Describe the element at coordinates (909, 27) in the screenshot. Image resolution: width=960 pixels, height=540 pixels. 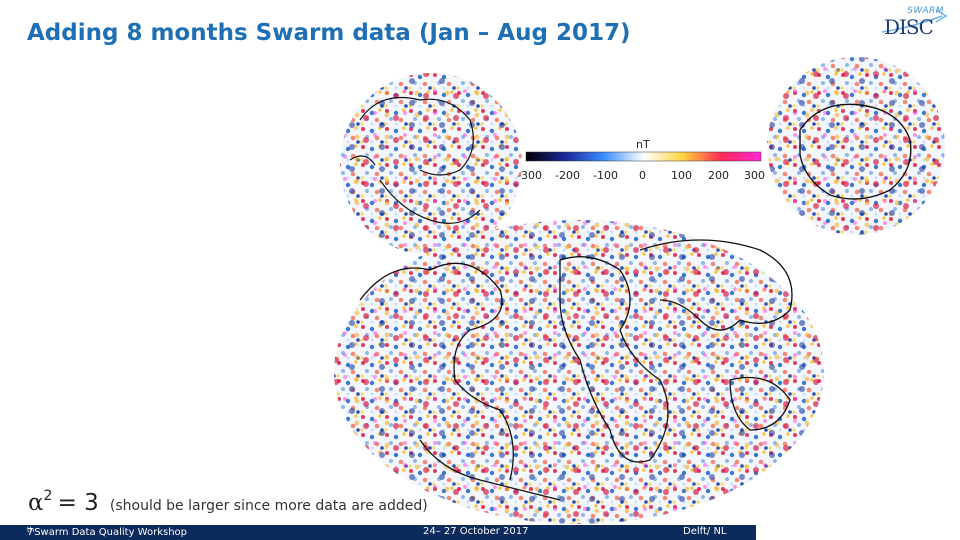
I see `logo-main-text: DISC` at that location.